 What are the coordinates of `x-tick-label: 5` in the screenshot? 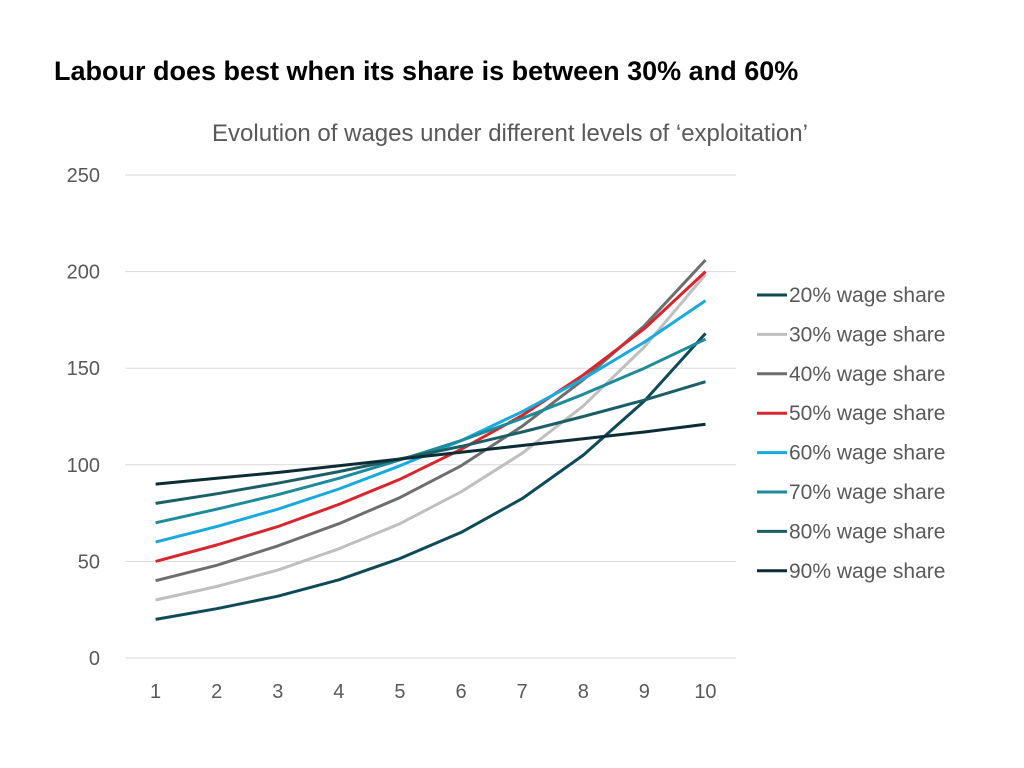 It's located at (399, 692).